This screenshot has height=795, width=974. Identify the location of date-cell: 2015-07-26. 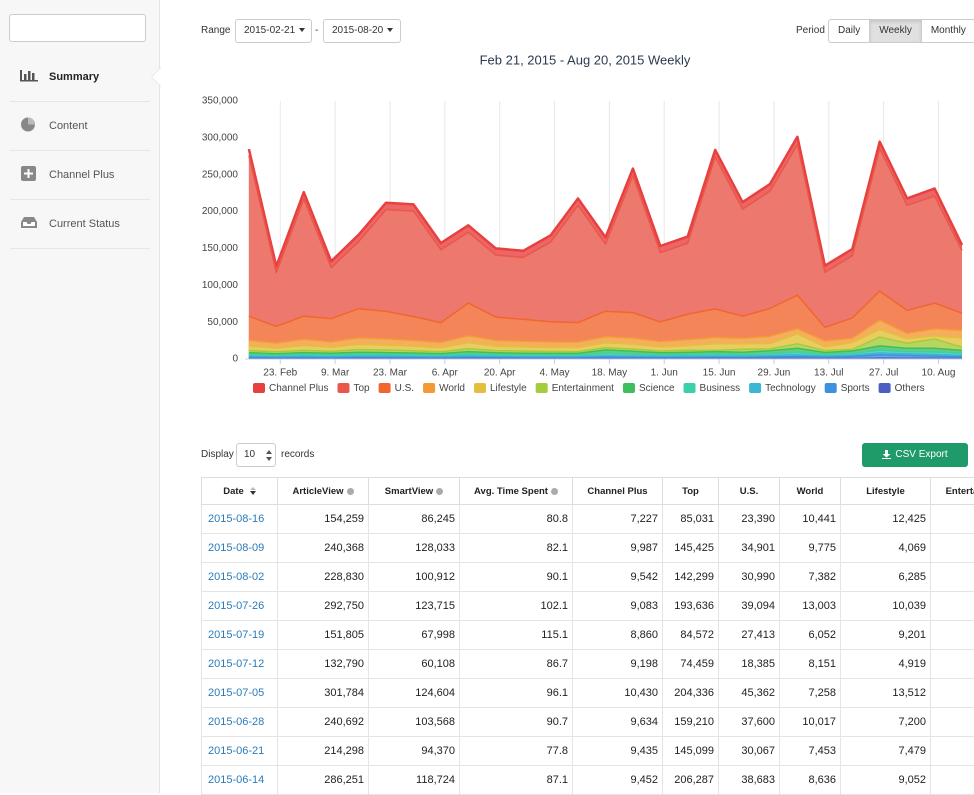
(240, 606).